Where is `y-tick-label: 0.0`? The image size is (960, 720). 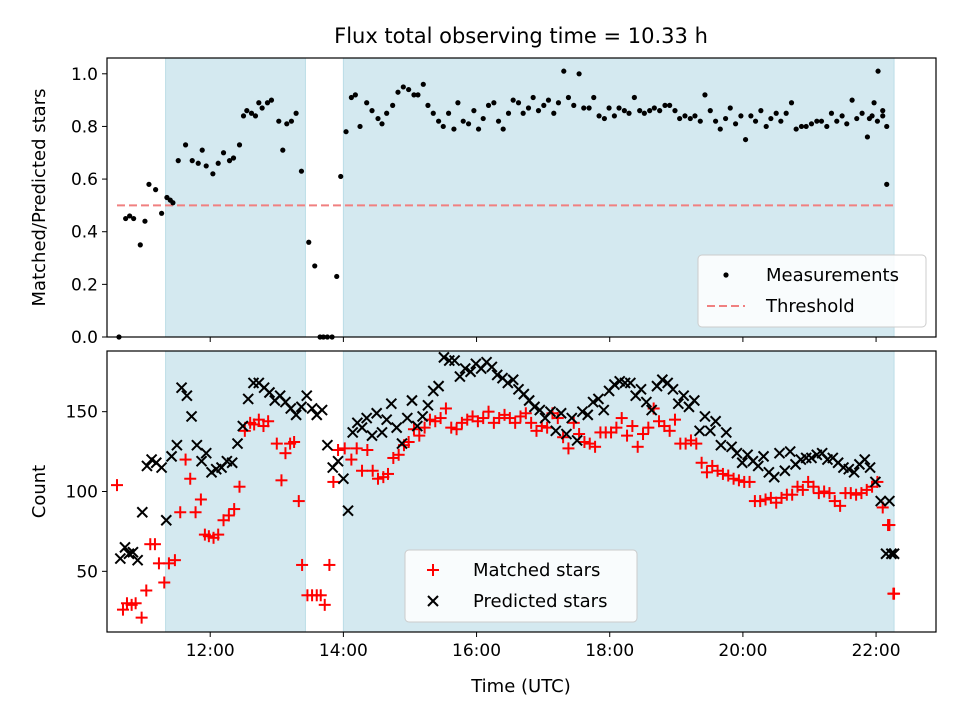
y-tick-label: 0.0 is located at coordinates (84, 338).